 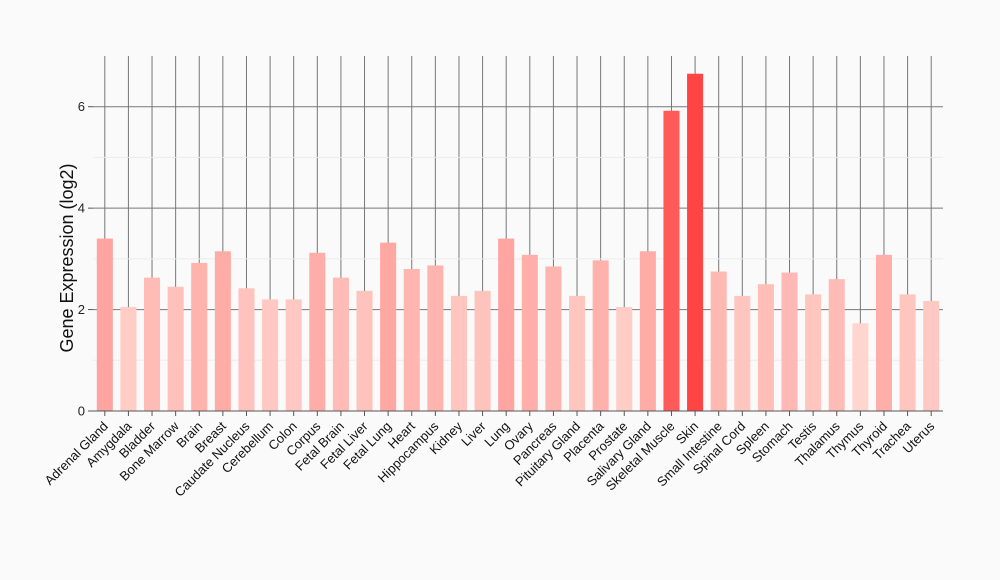 I want to click on bar-bladder, so click(x=152, y=344).